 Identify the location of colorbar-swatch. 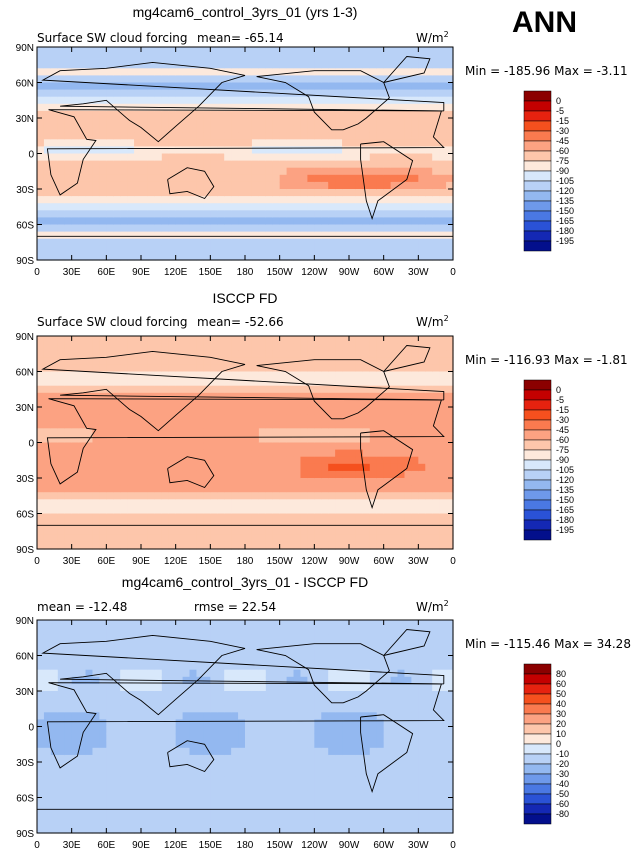
(537, 126).